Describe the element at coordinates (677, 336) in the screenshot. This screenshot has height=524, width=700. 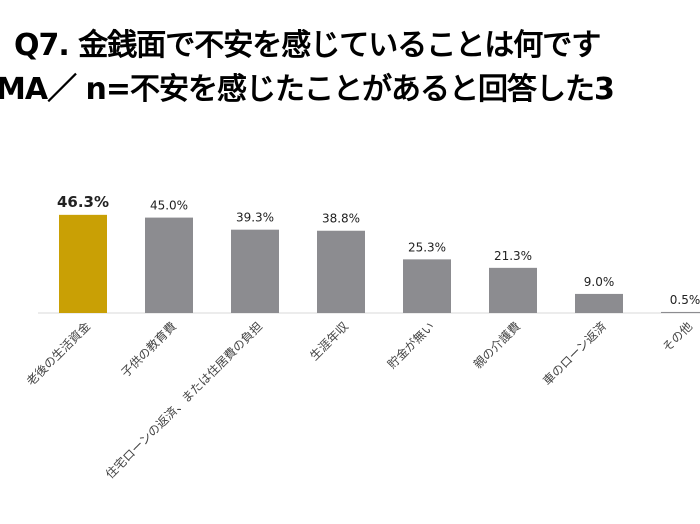
I see `category-label: その他` at that location.